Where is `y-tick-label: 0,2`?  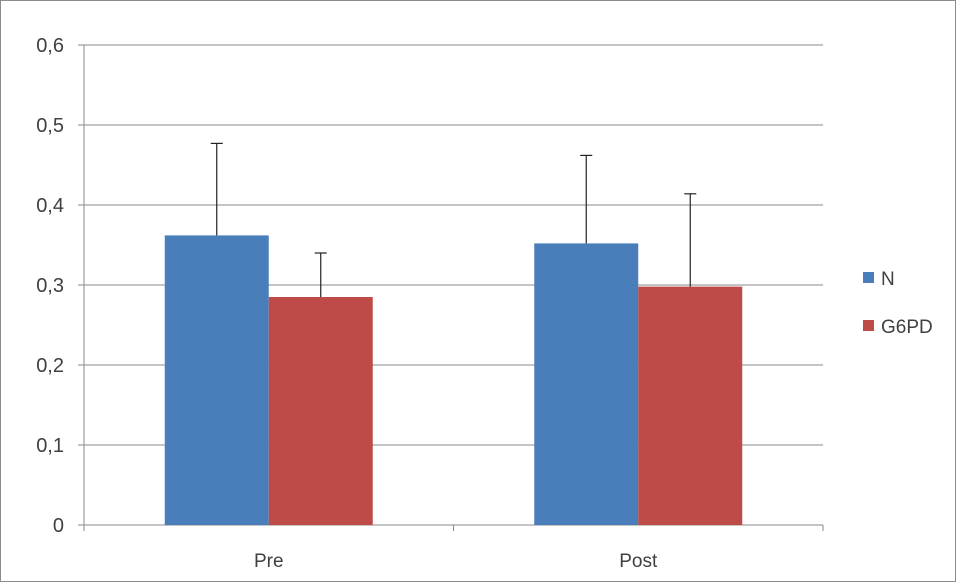 y-tick-label: 0,2 is located at coordinates (50, 366).